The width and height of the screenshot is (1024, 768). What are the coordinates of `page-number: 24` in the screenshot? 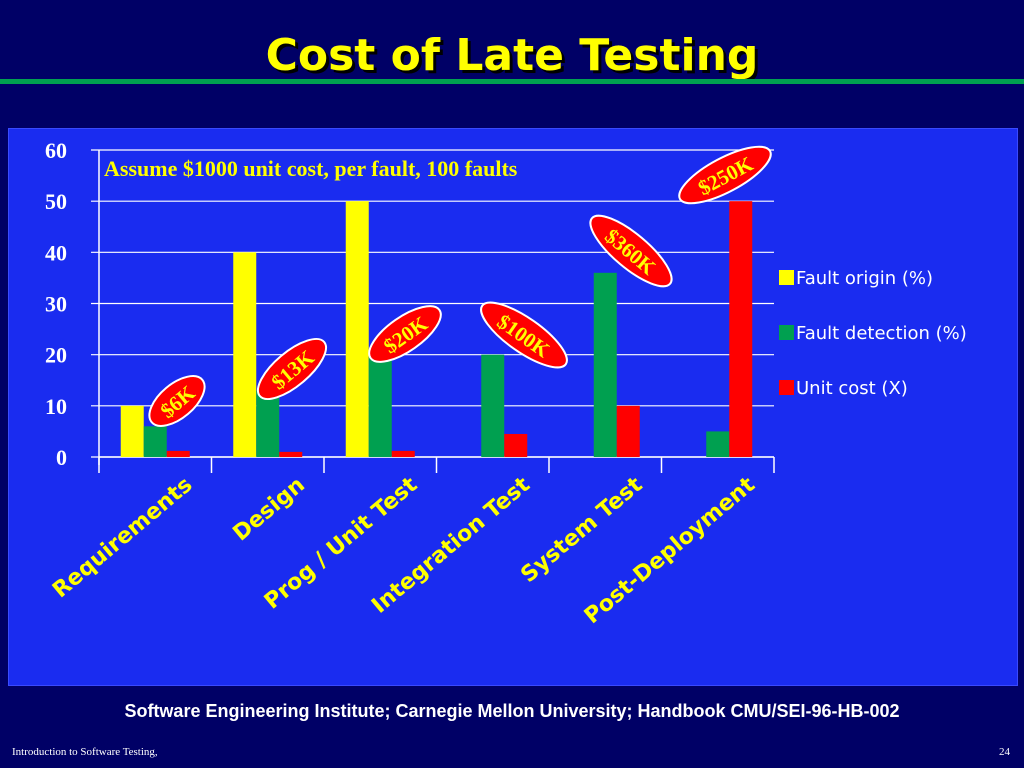 It's located at (1004, 752).